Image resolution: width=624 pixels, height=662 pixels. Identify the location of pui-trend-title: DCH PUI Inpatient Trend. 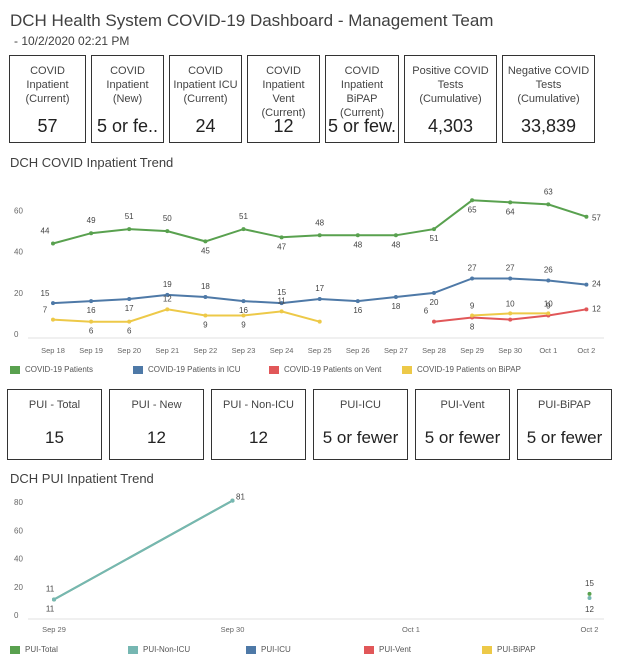
(82, 478).